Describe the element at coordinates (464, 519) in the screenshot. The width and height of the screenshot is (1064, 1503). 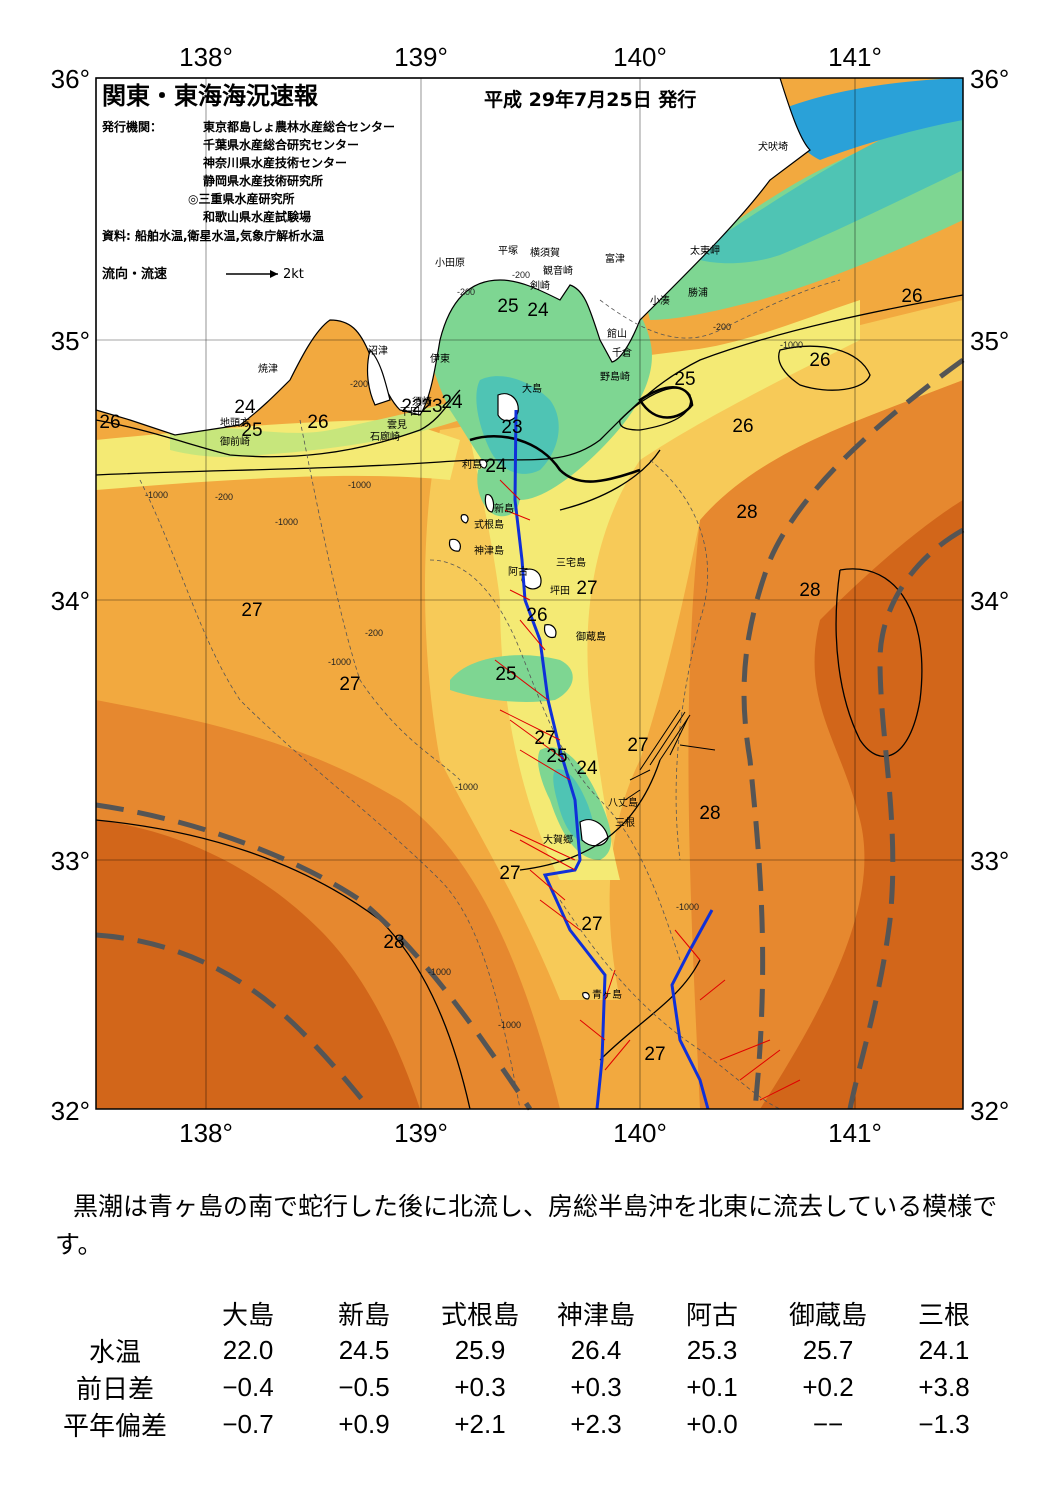
I see `island-shikine` at that location.